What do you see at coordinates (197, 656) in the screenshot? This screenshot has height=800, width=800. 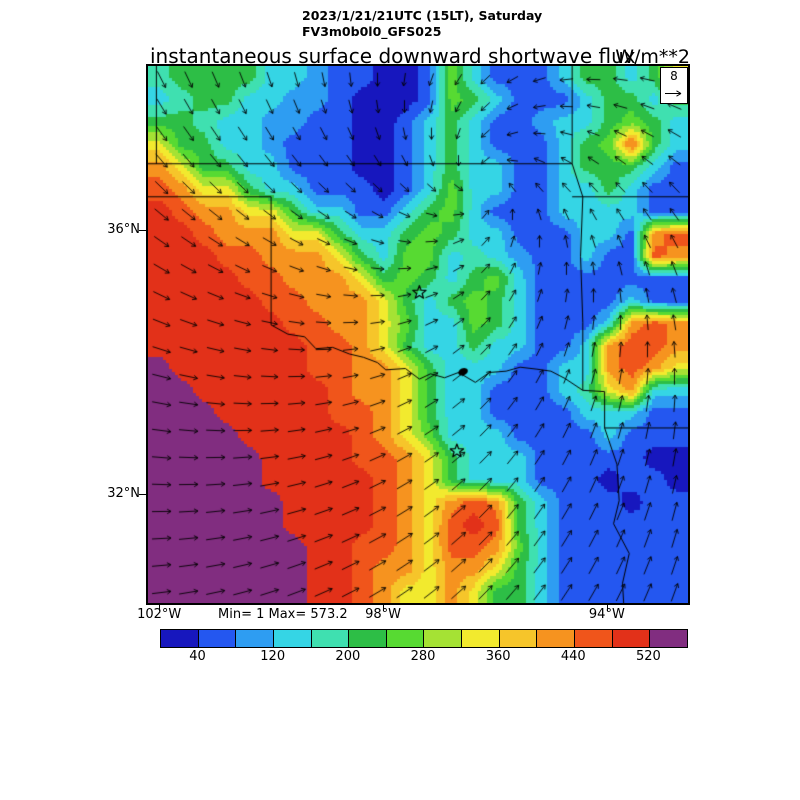 I see `colorbar-tick-label: 40` at bounding box center [197, 656].